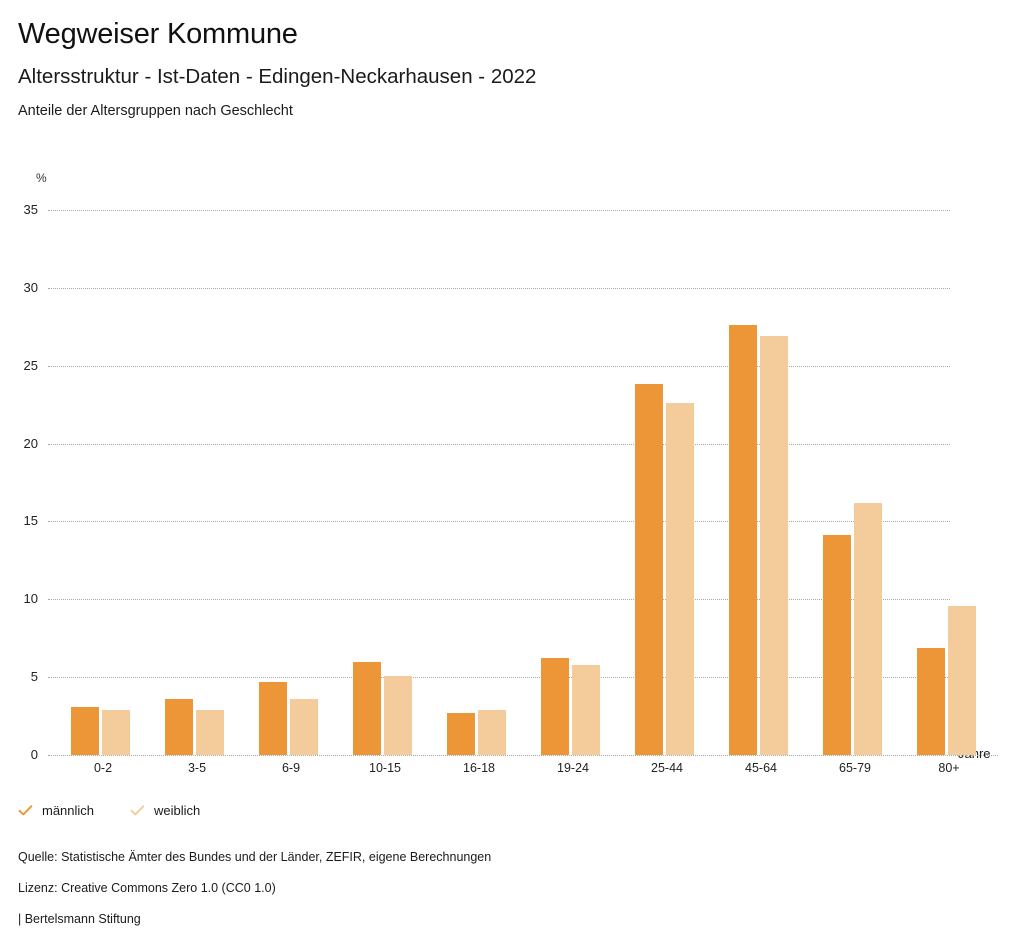 The height and width of the screenshot is (946, 1024). I want to click on page-title: Wegweiser Kommune, so click(158, 34).